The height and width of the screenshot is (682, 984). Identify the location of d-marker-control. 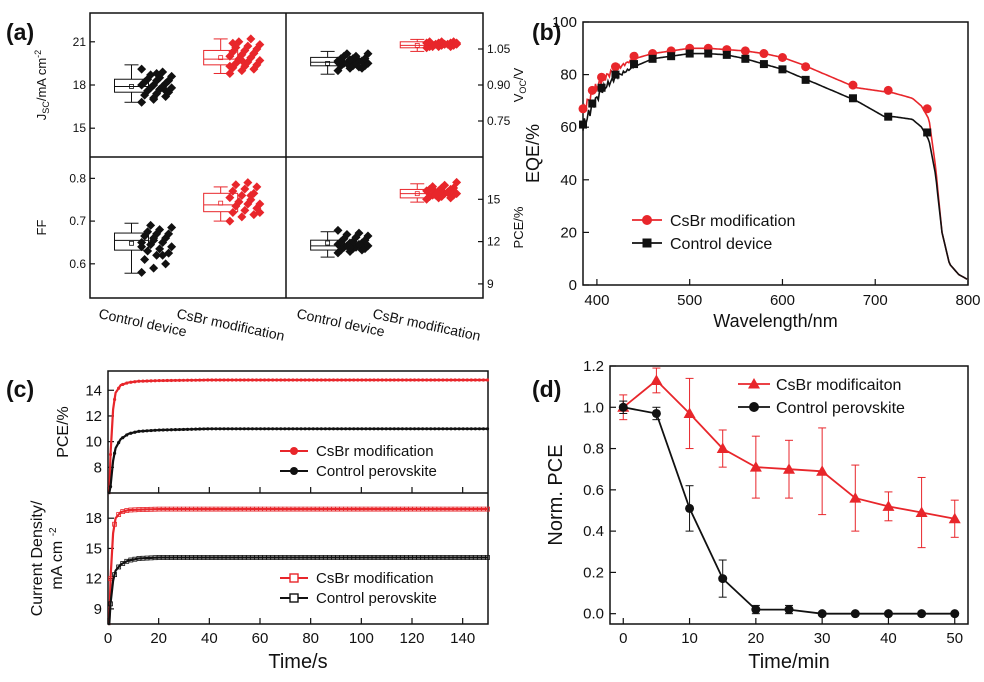
(955, 614).